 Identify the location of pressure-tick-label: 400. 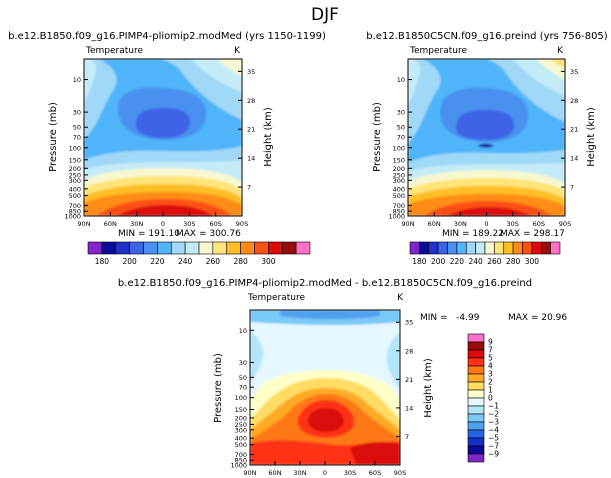
(241, 439).